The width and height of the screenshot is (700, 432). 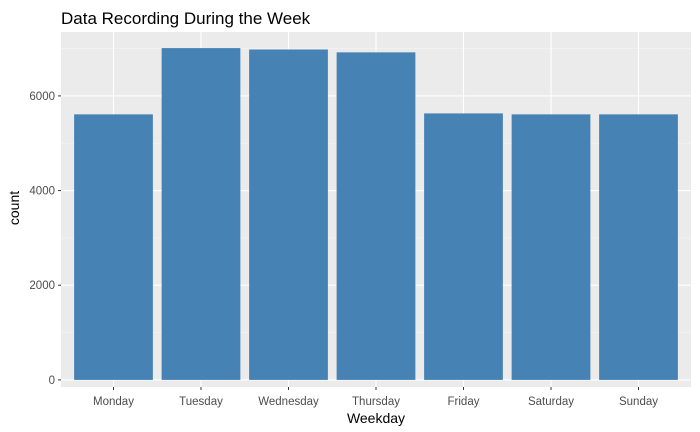 What do you see at coordinates (45, 239) in the screenshot?
I see `y-axis: 0 2000 4000 6000` at bounding box center [45, 239].